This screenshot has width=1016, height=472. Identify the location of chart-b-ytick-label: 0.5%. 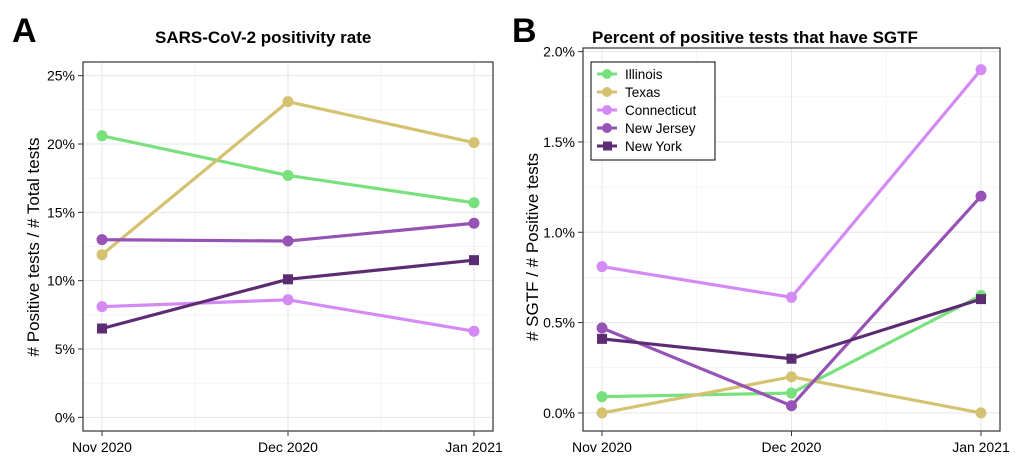
(559, 323).